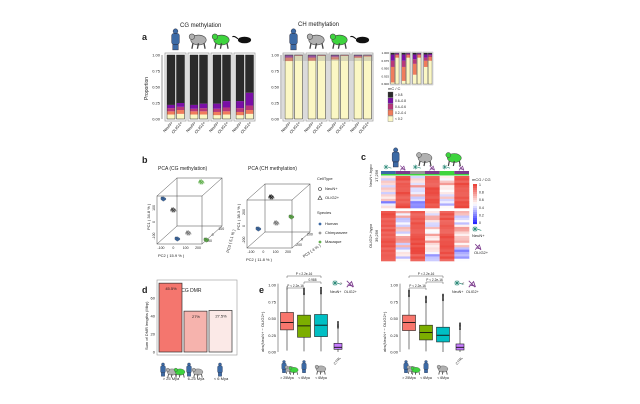  I want to click on olig2-hypo-label: OLIG2+-hypo, so click(370, 235).